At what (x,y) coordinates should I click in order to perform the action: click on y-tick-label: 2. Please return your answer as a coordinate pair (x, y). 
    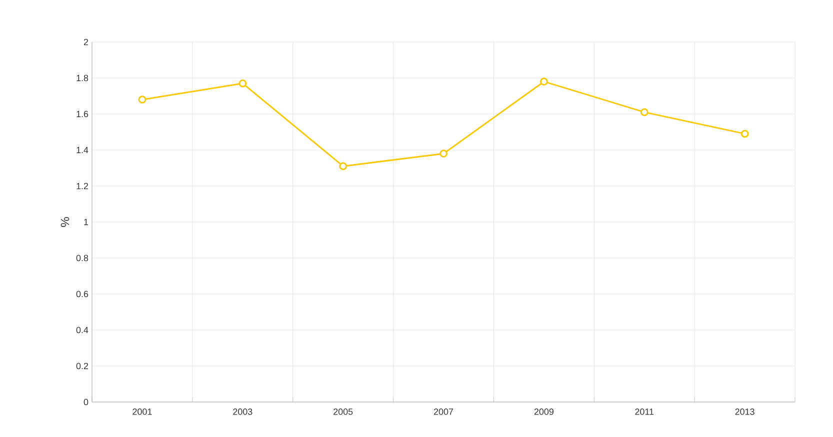
    Looking at the image, I should click on (86, 42).